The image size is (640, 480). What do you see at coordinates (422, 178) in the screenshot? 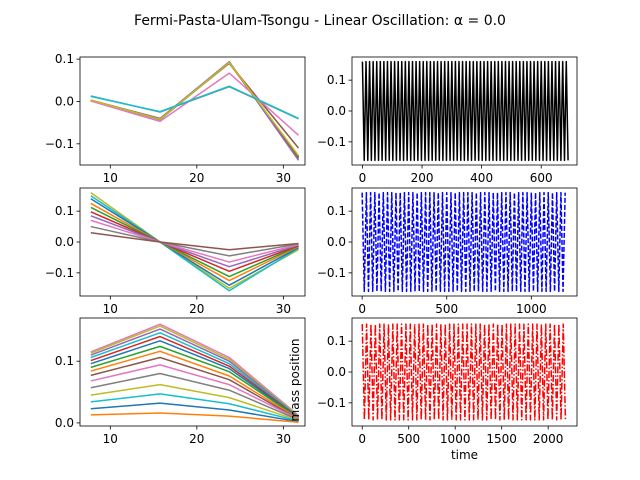
I see `x-tick-label: 200` at bounding box center [422, 178].